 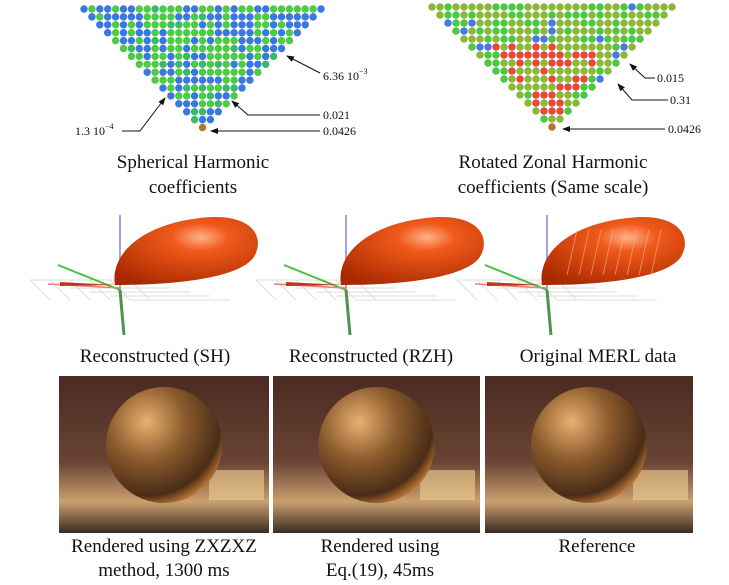 What do you see at coordinates (193, 187) in the screenshot?
I see `caption: coefficients` at bounding box center [193, 187].